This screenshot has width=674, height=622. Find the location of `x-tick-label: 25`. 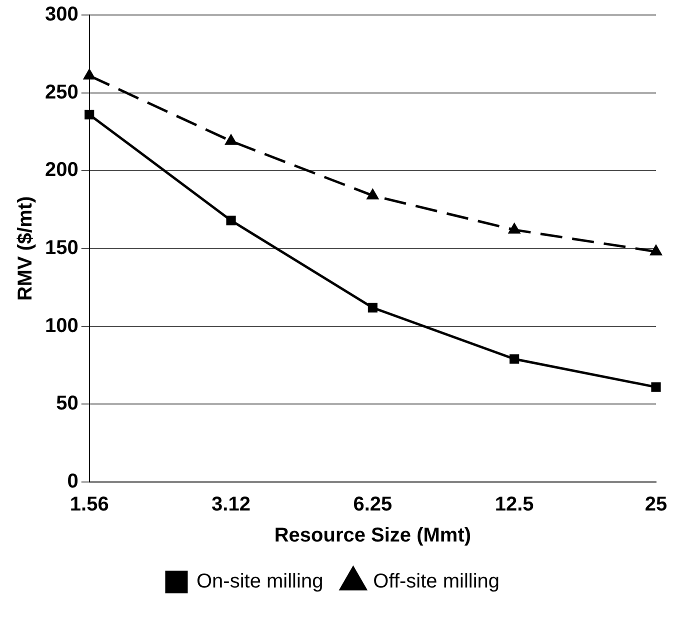

x-tick-label: 25 is located at coordinates (656, 505).